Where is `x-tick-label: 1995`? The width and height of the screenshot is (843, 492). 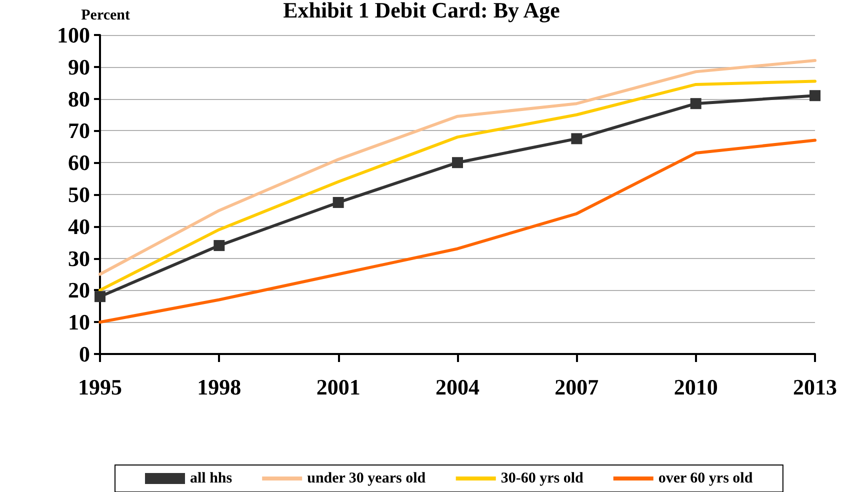
x-tick-label: 1995 is located at coordinates (100, 387).